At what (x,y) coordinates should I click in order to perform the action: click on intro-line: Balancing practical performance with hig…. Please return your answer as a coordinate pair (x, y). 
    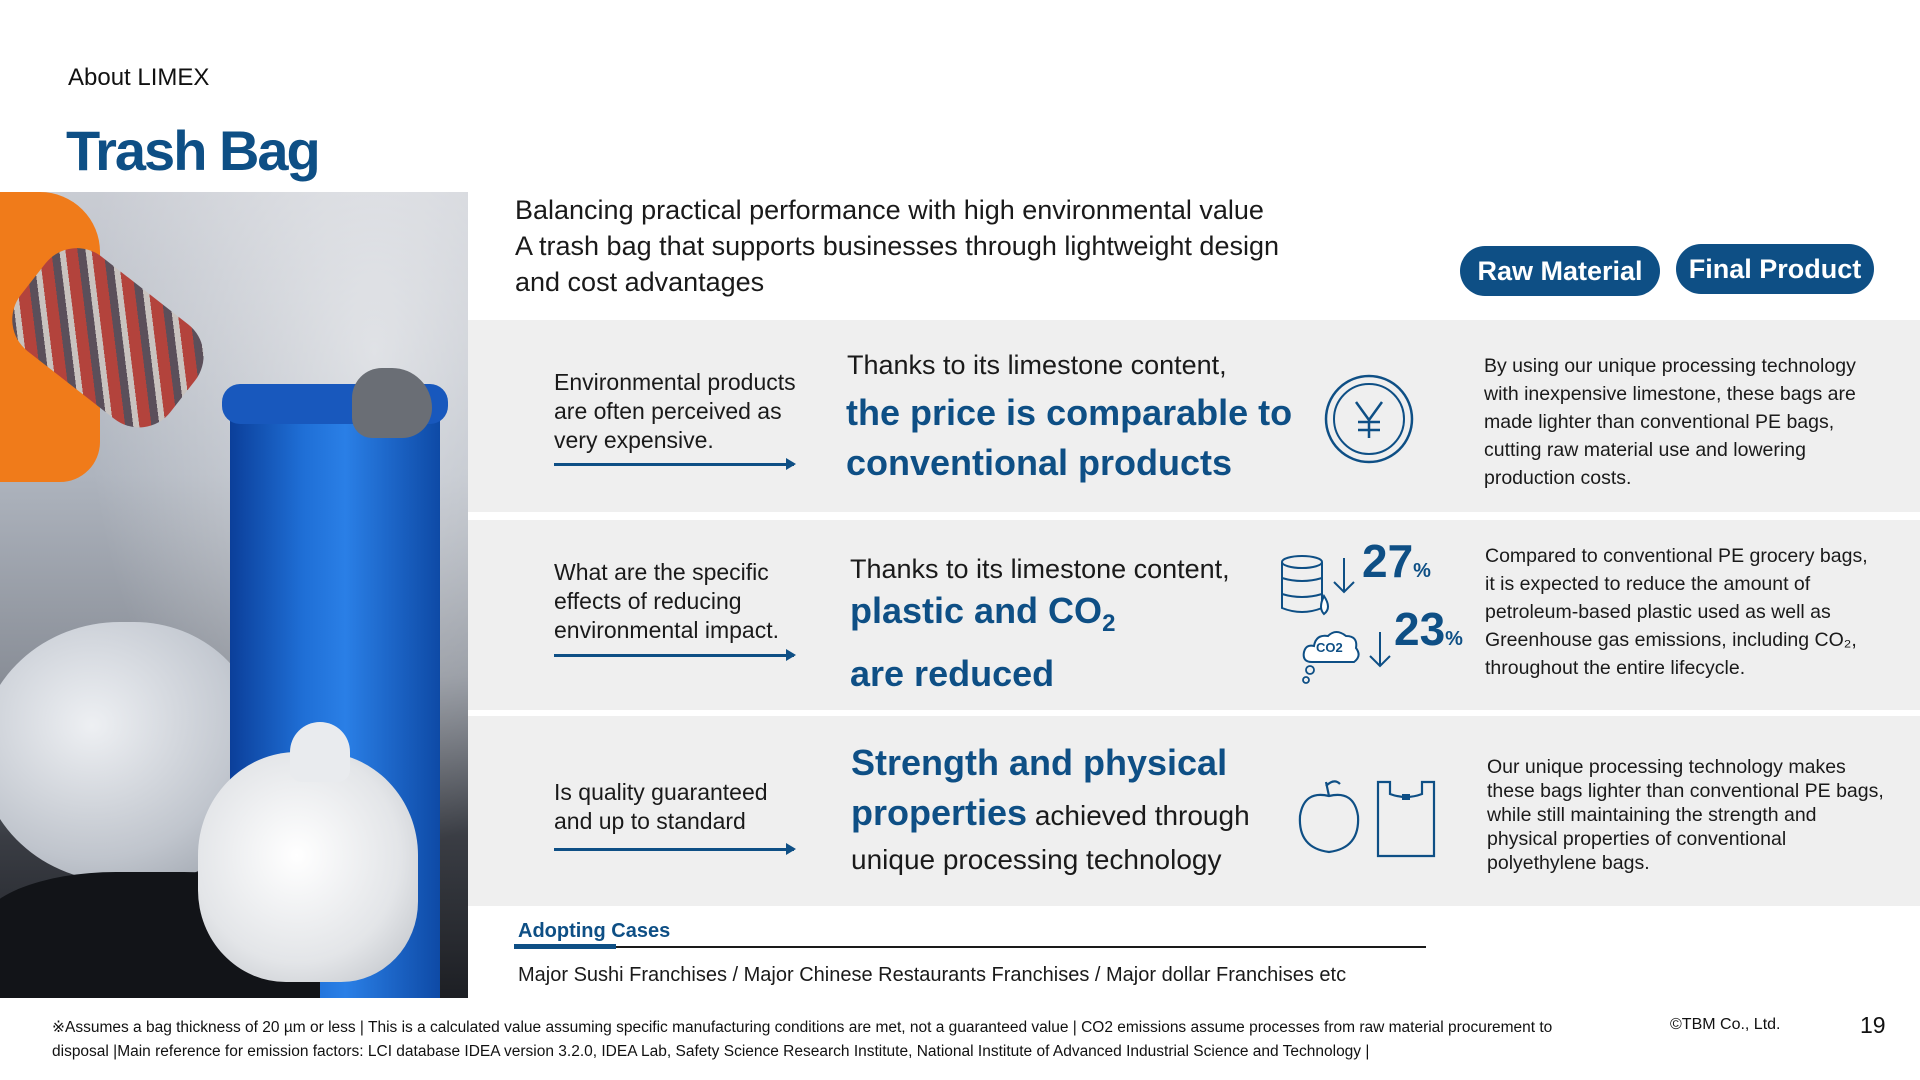
    Looking at the image, I should click on (889, 210).